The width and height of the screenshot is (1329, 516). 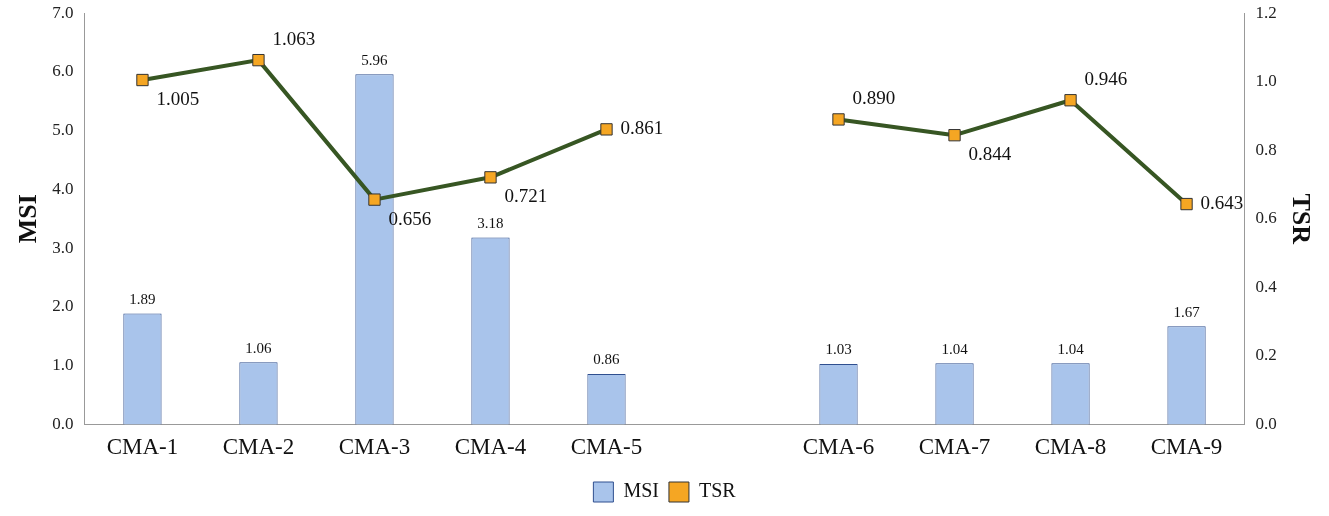 I want to click on x-tick-label: CMA-9, so click(x=1186, y=447).